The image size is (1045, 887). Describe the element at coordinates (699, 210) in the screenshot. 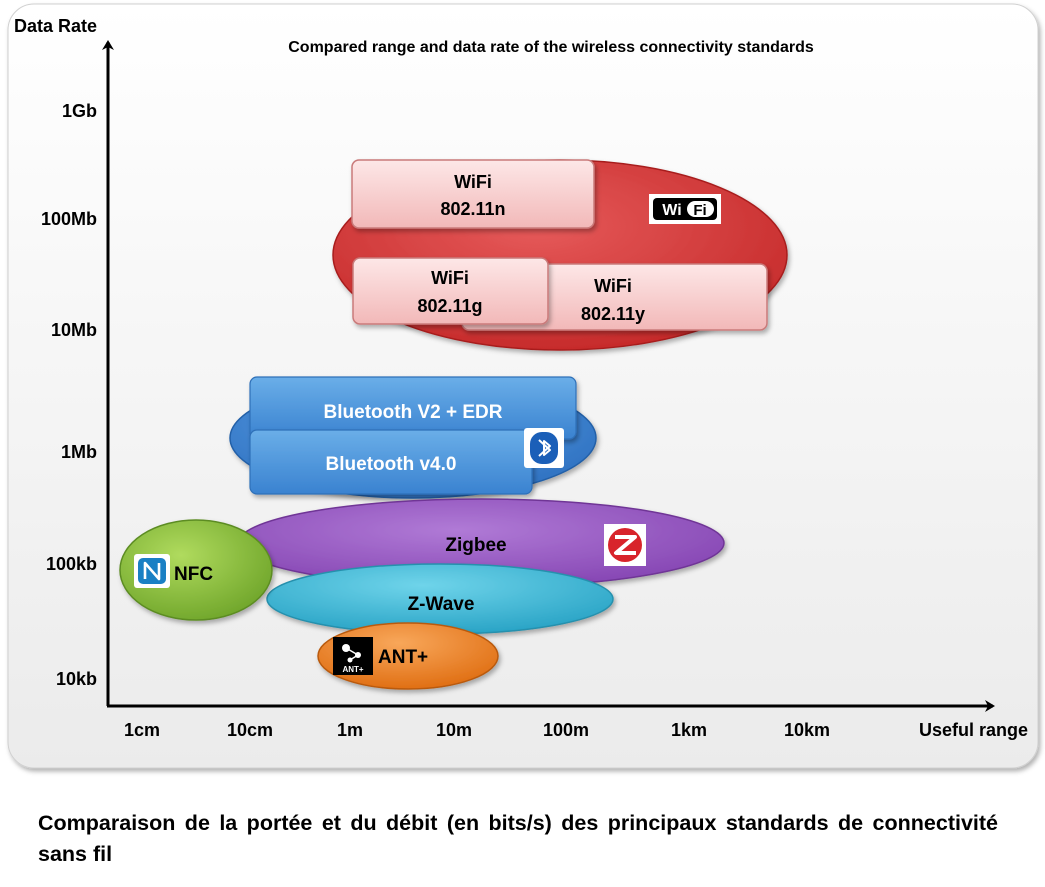

I see `wifi-logo-text: Fi` at that location.